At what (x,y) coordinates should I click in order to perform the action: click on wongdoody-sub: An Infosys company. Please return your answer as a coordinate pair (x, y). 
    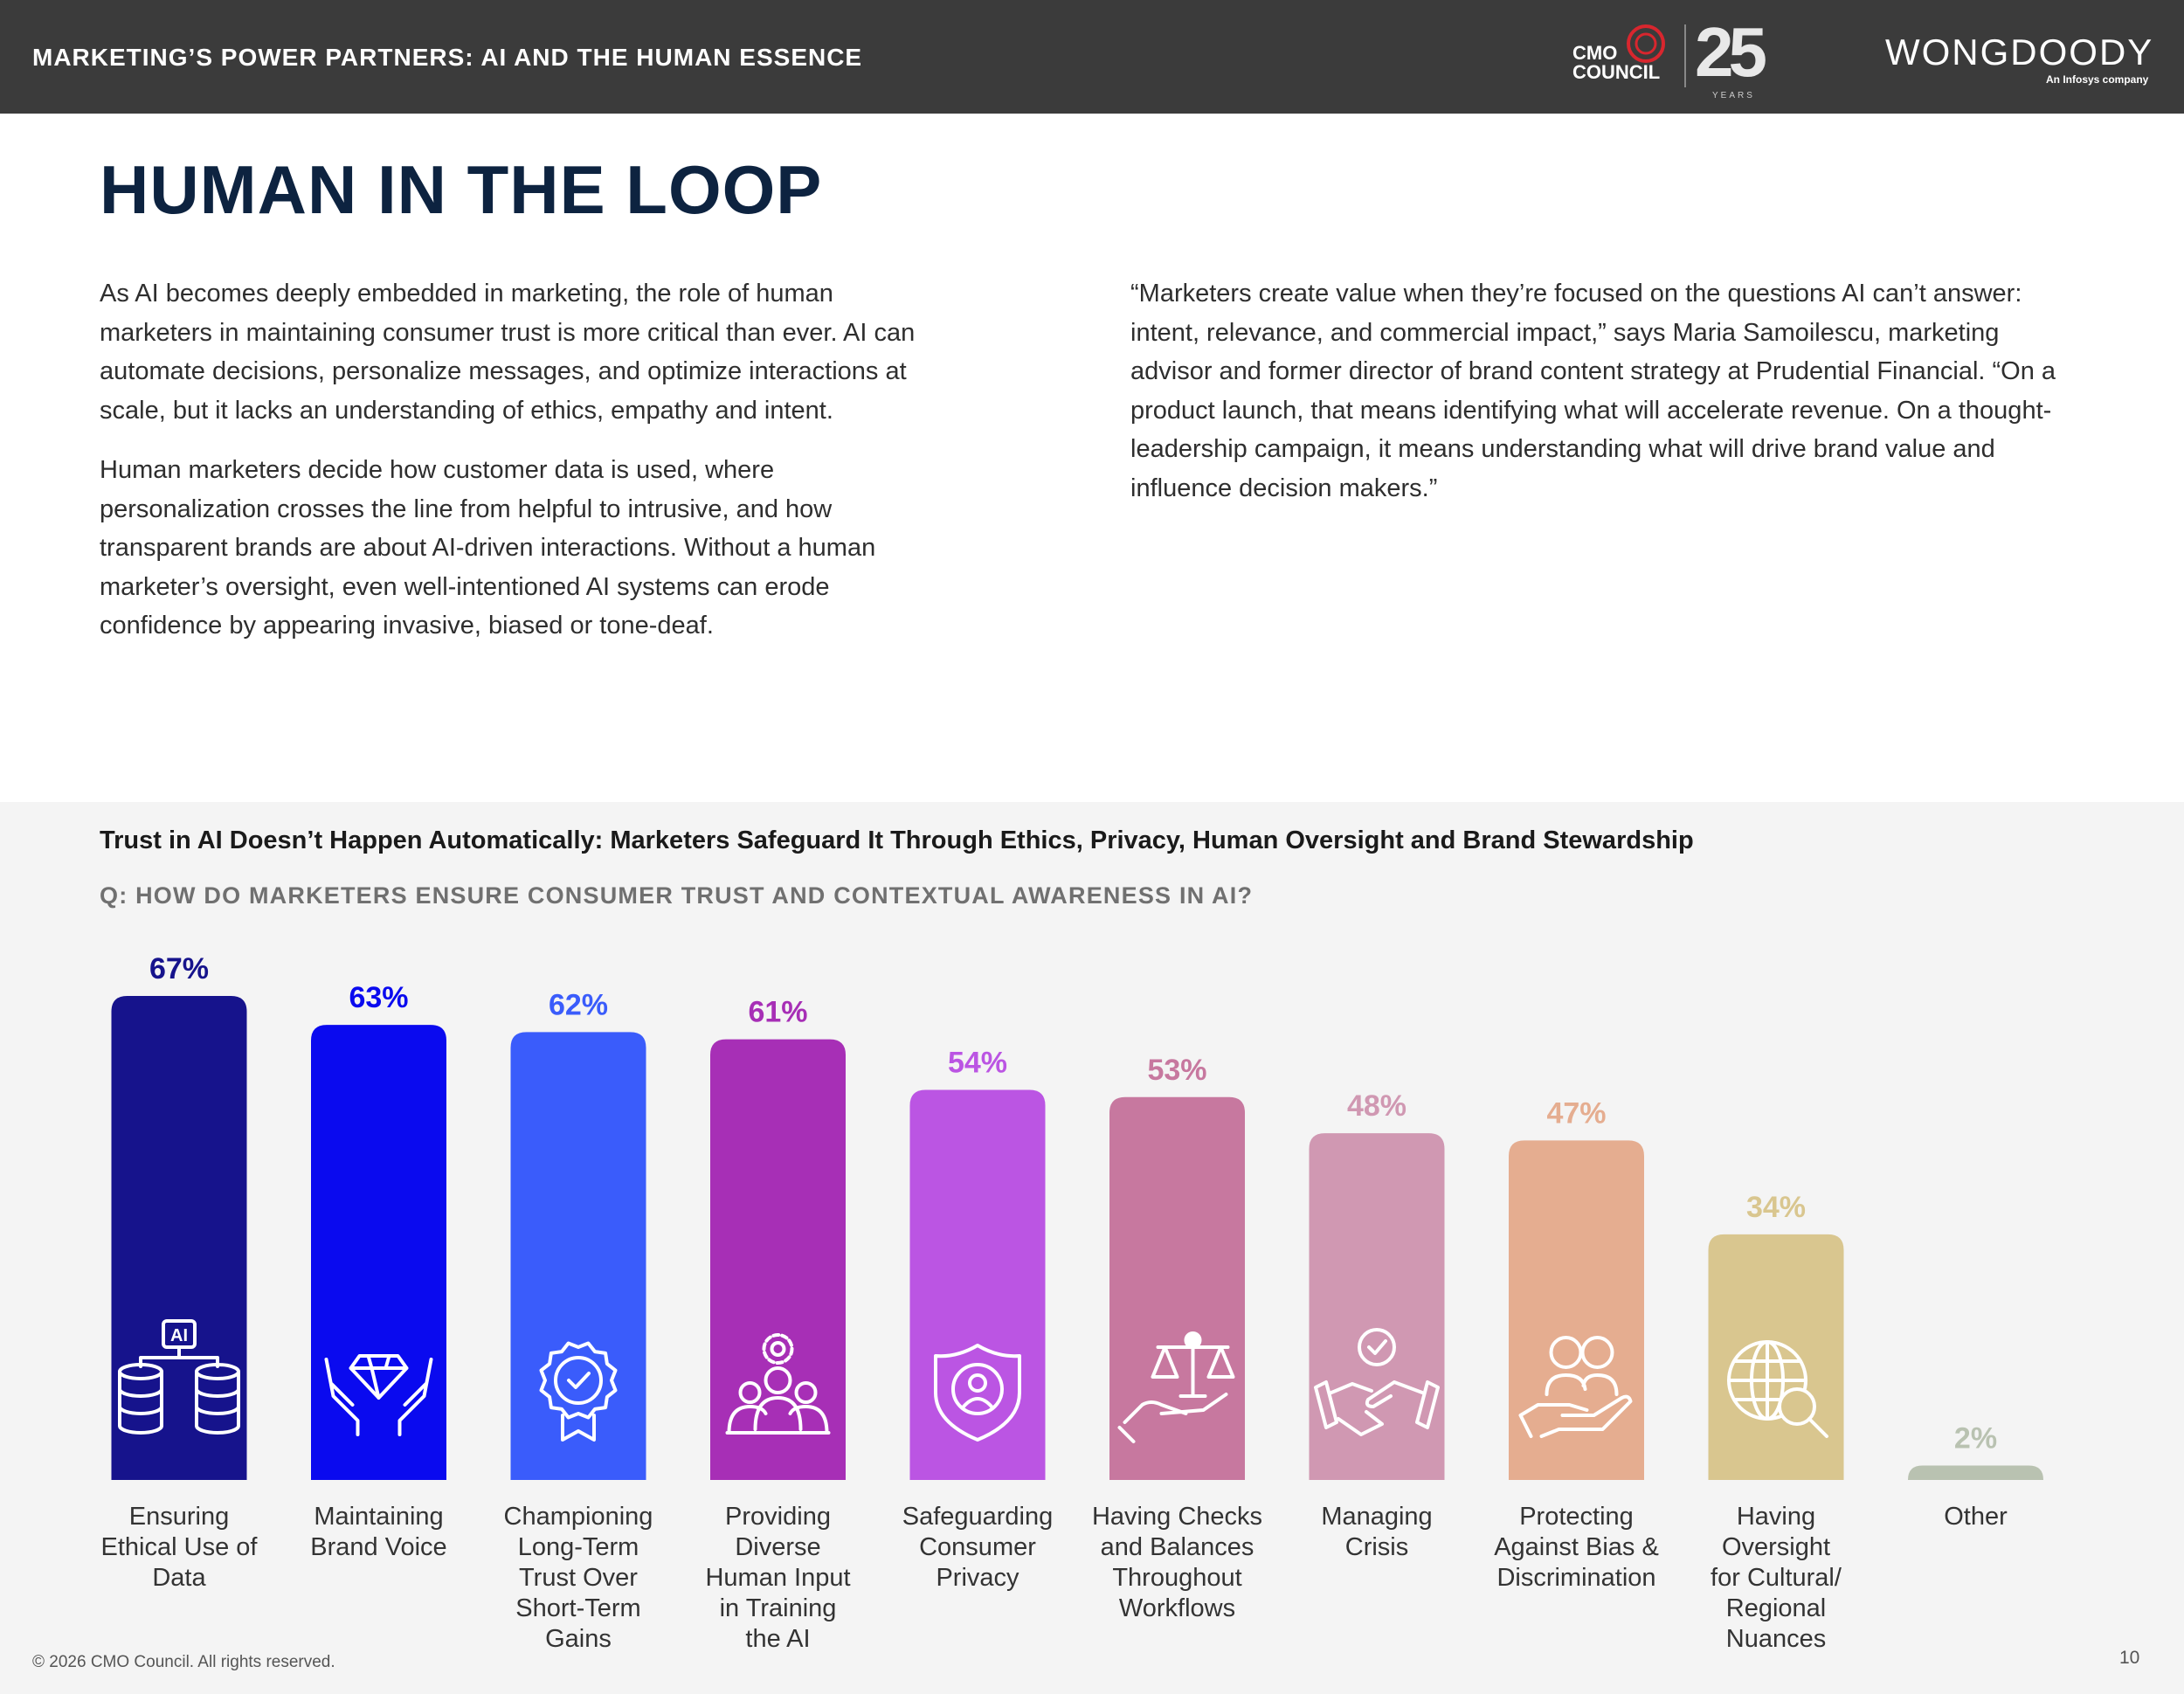
    Looking at the image, I should click on (2097, 79).